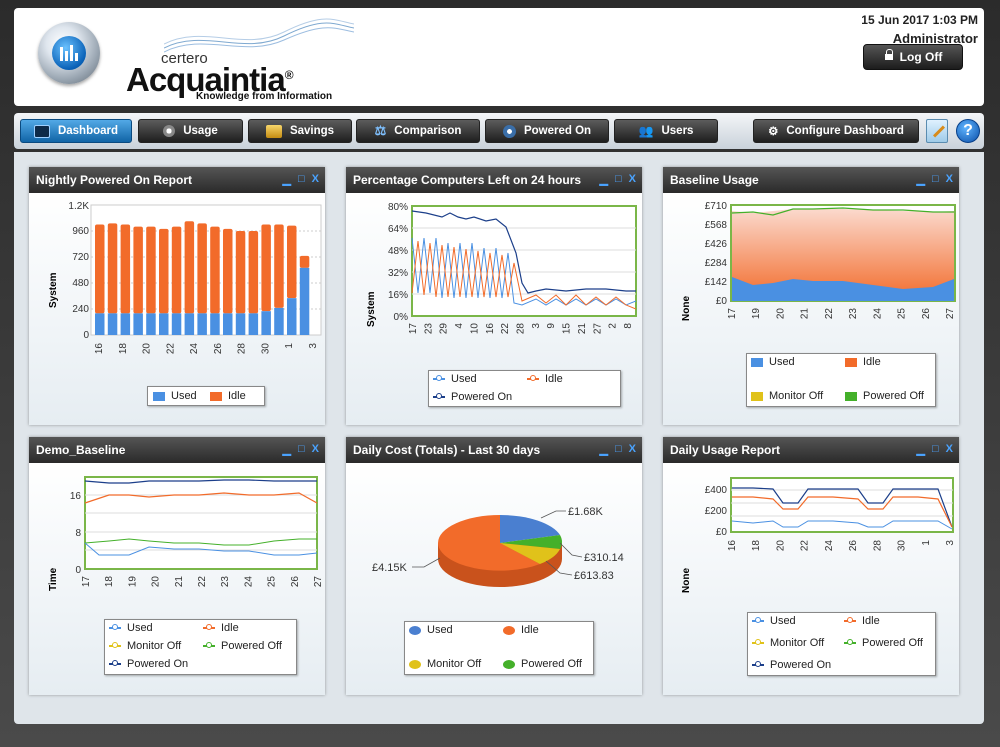 This screenshot has height=747, width=1000. Describe the element at coordinates (398, 273) in the screenshot. I see `svg-text: 32%` at that location.